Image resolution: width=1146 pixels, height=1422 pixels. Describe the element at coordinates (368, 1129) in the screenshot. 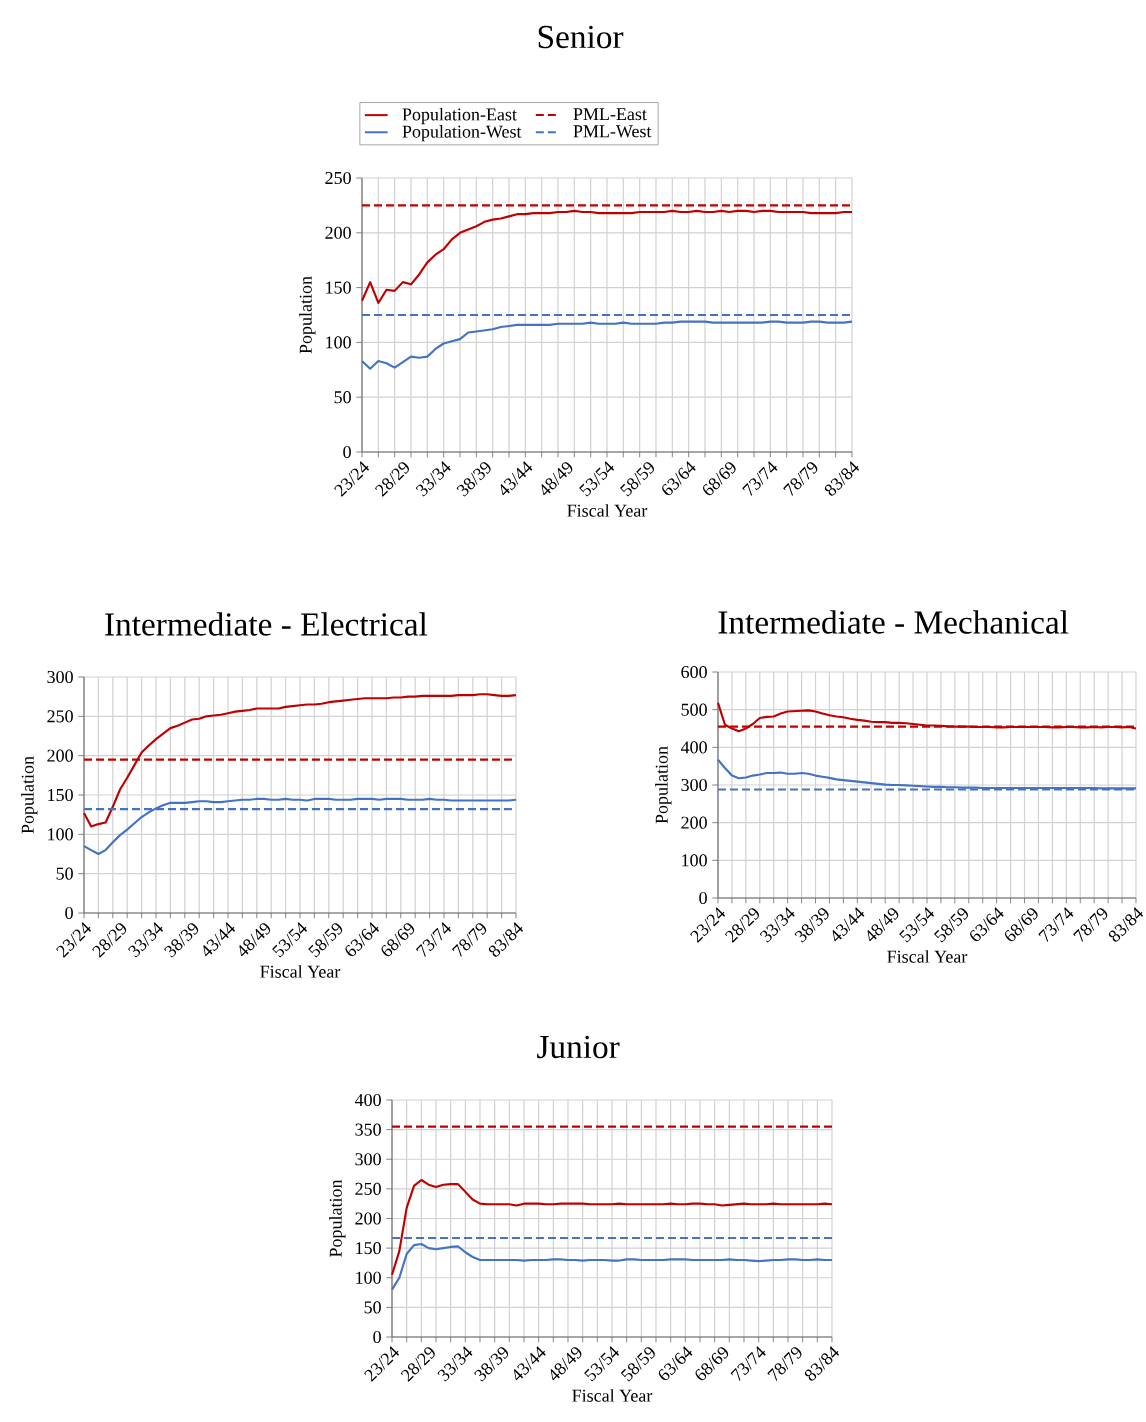

I see `y-tick-label: 350` at that location.